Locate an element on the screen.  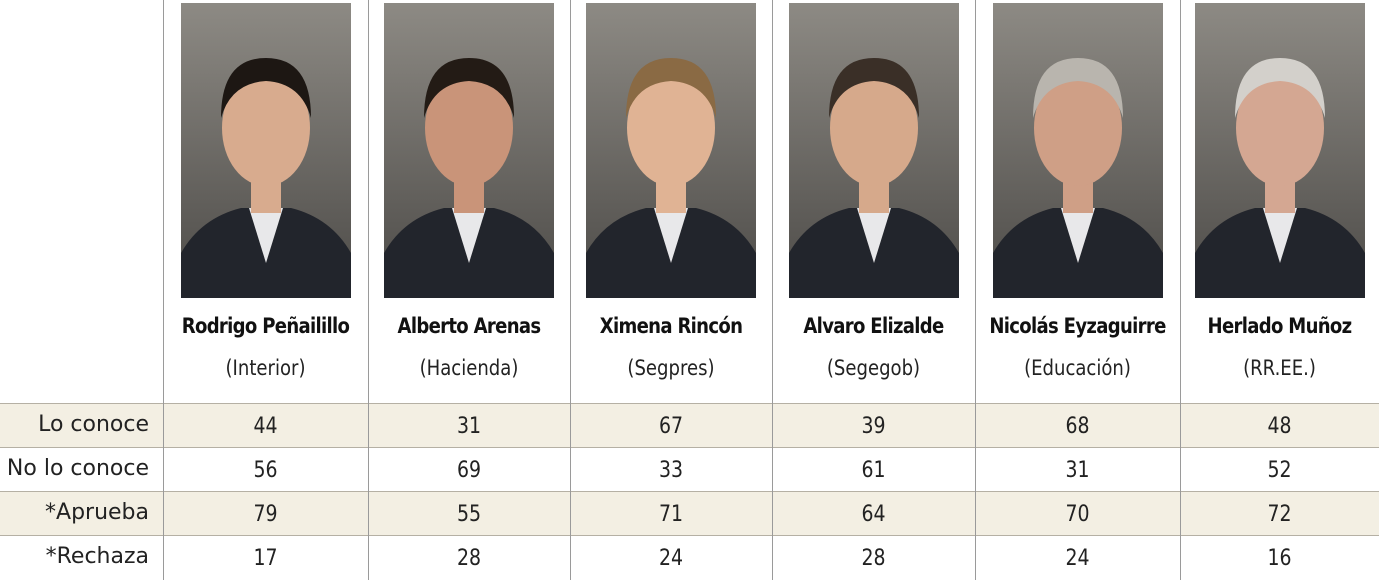
candidate-name: Rodrigo Peñailillo is located at coordinates (265, 326).